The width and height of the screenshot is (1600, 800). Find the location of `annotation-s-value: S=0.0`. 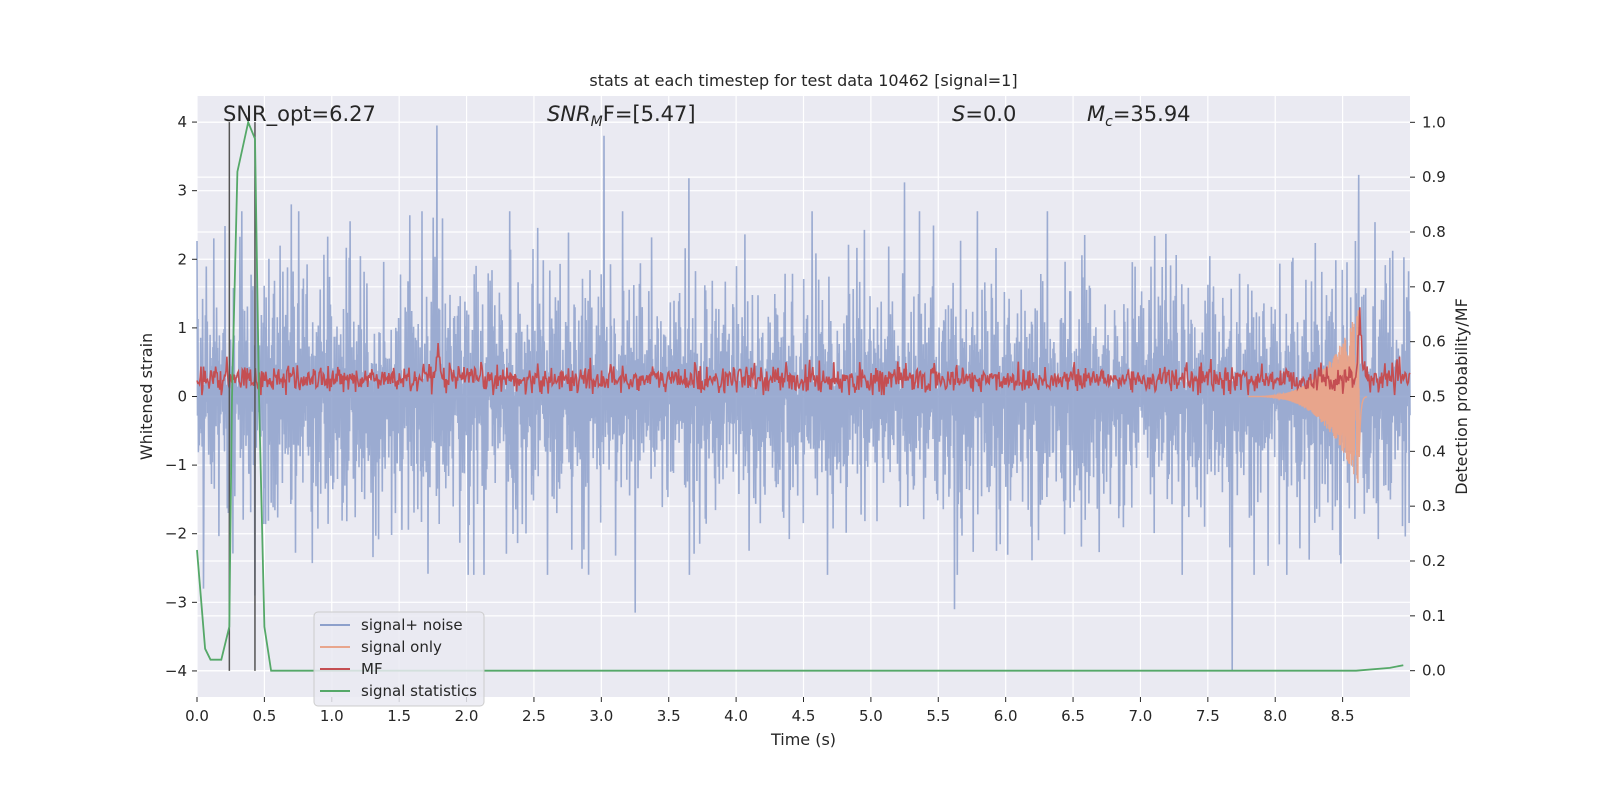

annotation-s-value: S=0.0 is located at coordinates (984, 114).